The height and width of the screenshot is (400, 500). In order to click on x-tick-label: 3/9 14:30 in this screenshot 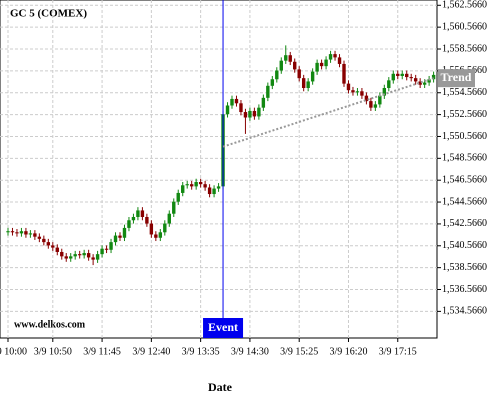, I will do `click(250, 351)`.